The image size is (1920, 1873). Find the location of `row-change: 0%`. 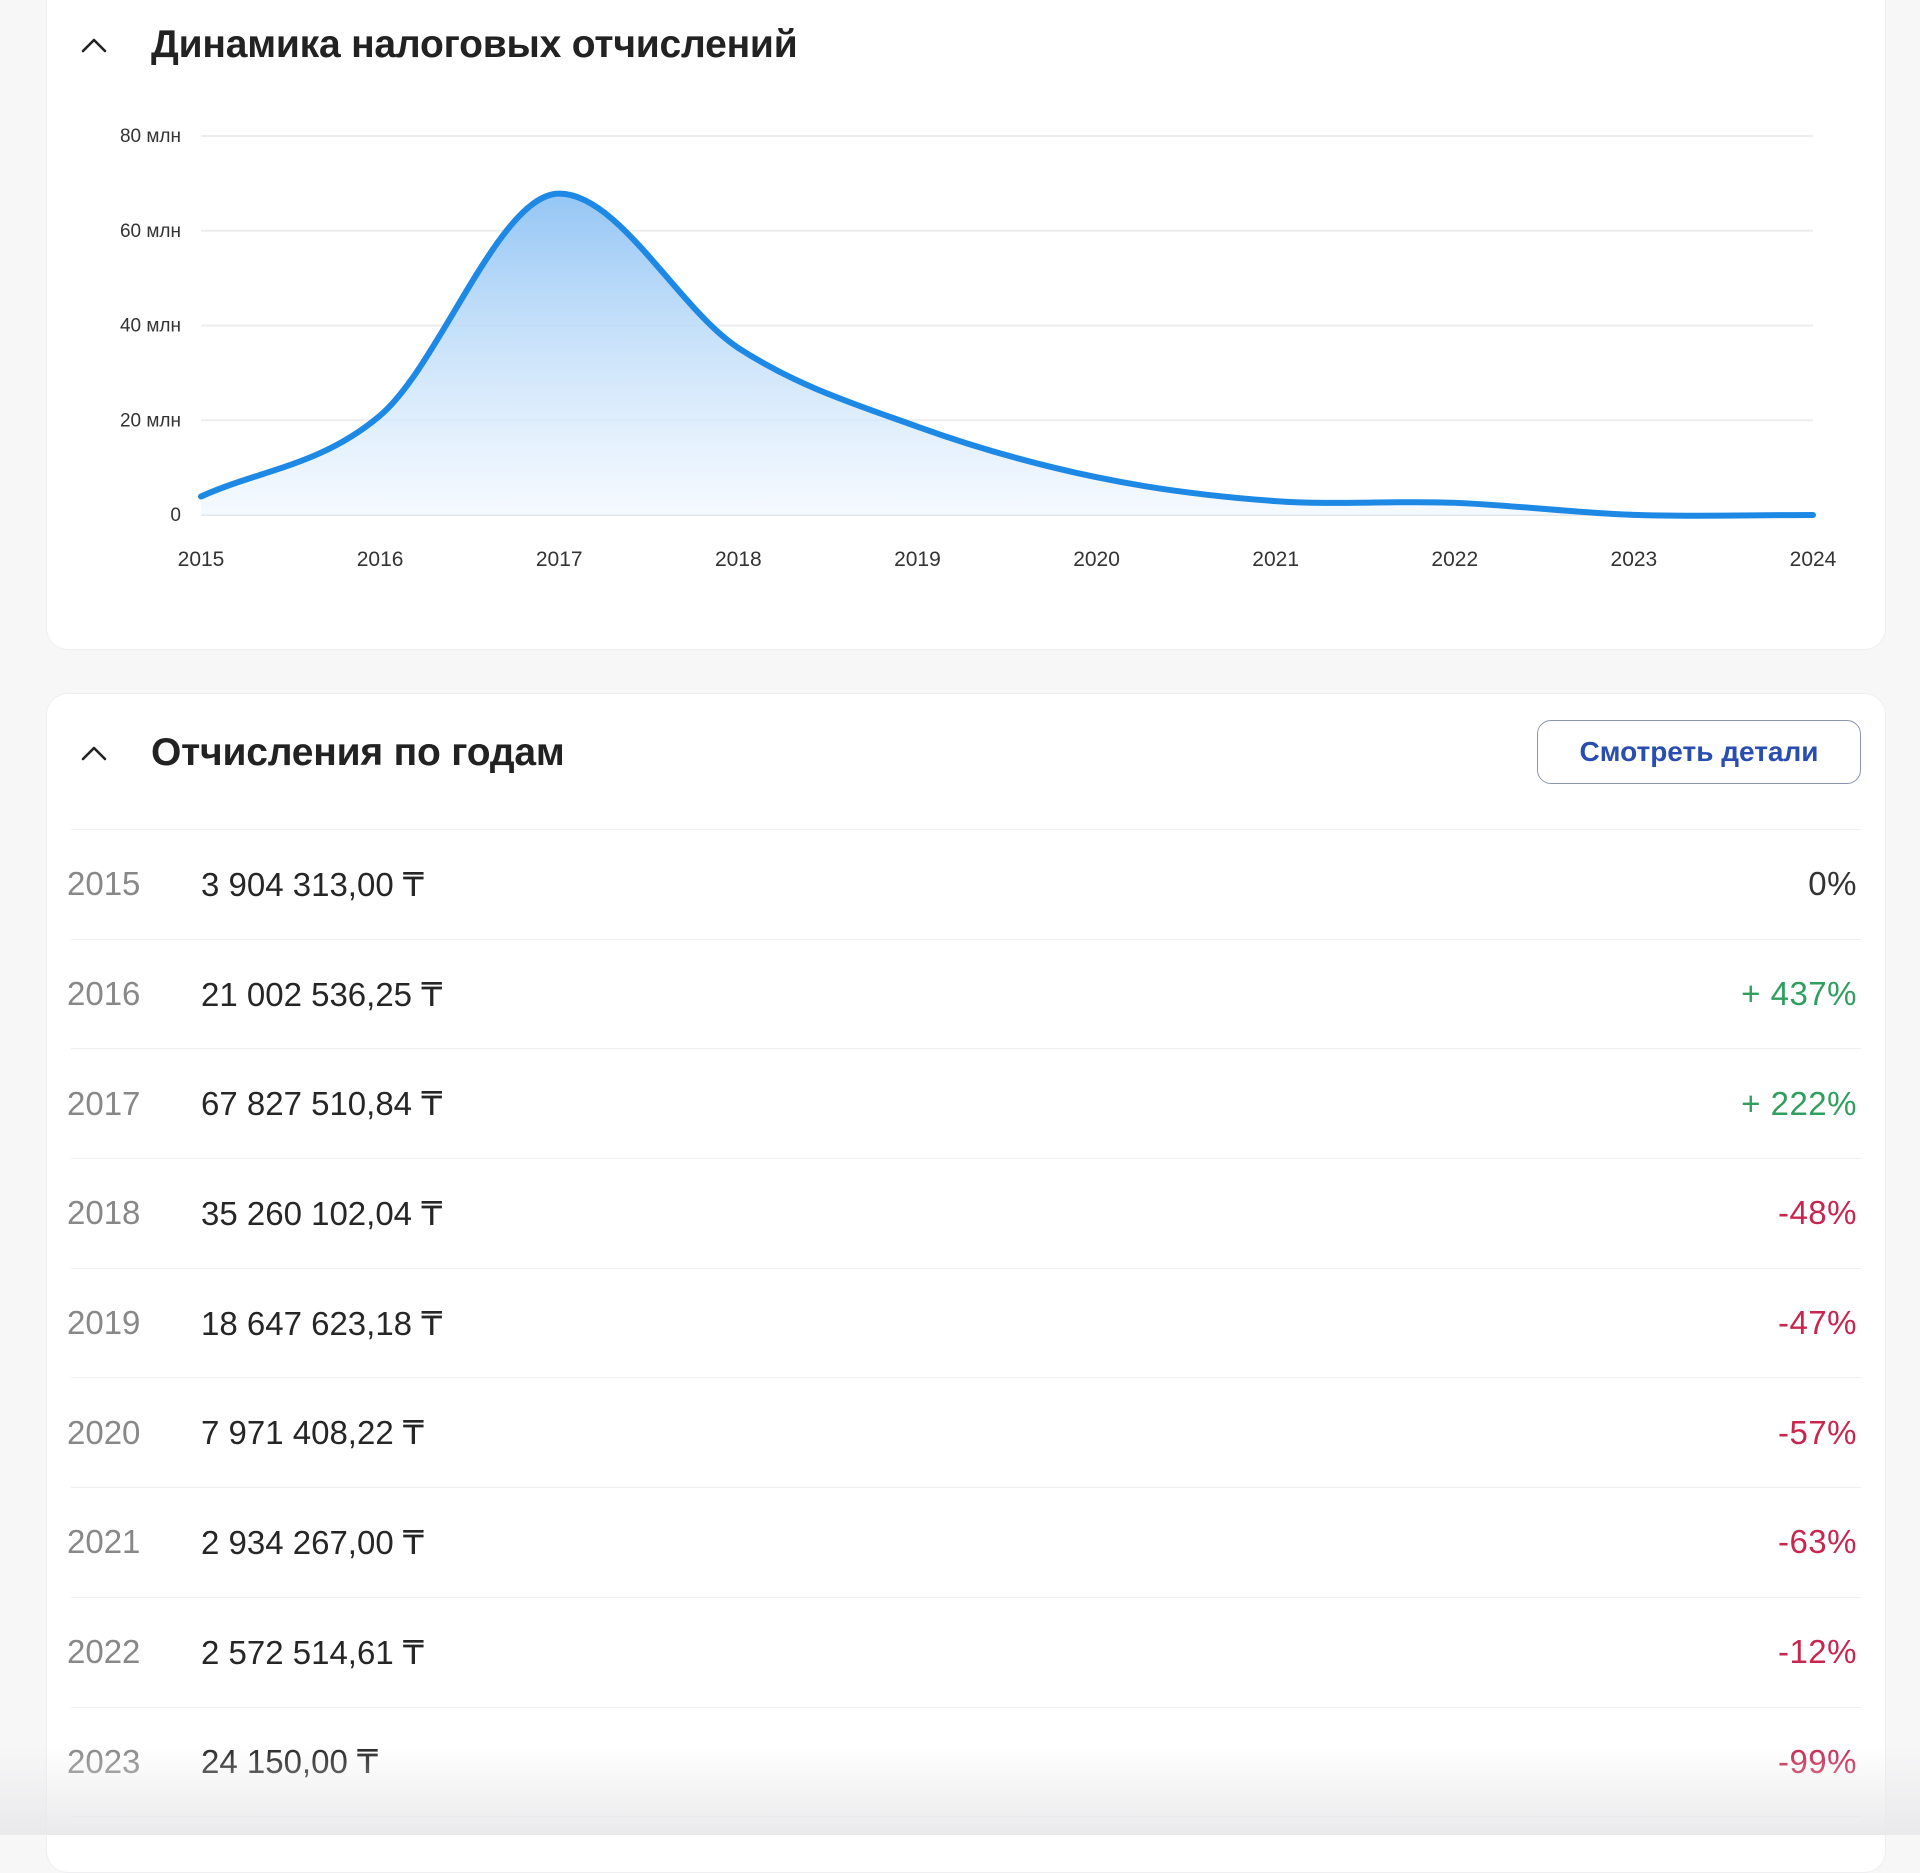

row-change: 0% is located at coordinates (1832, 884).